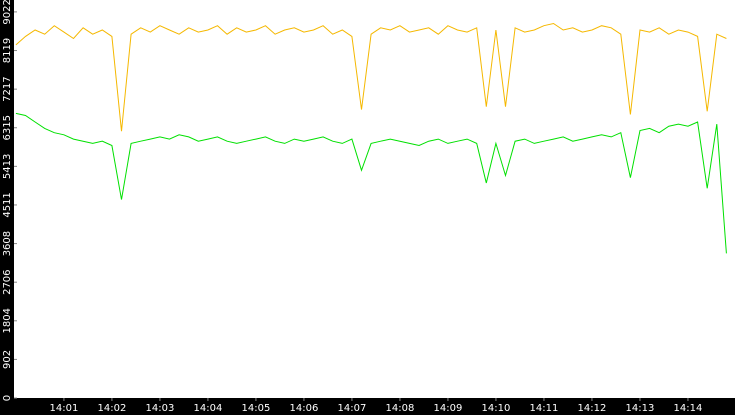  I want to click on x-tick-label: 14:10, so click(496, 408).